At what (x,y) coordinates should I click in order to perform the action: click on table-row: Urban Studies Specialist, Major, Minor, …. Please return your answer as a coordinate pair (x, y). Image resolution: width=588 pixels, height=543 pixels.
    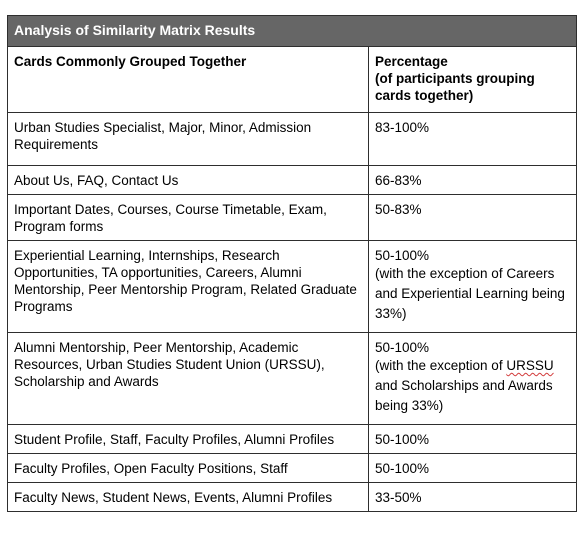
    Looking at the image, I should click on (292, 139).